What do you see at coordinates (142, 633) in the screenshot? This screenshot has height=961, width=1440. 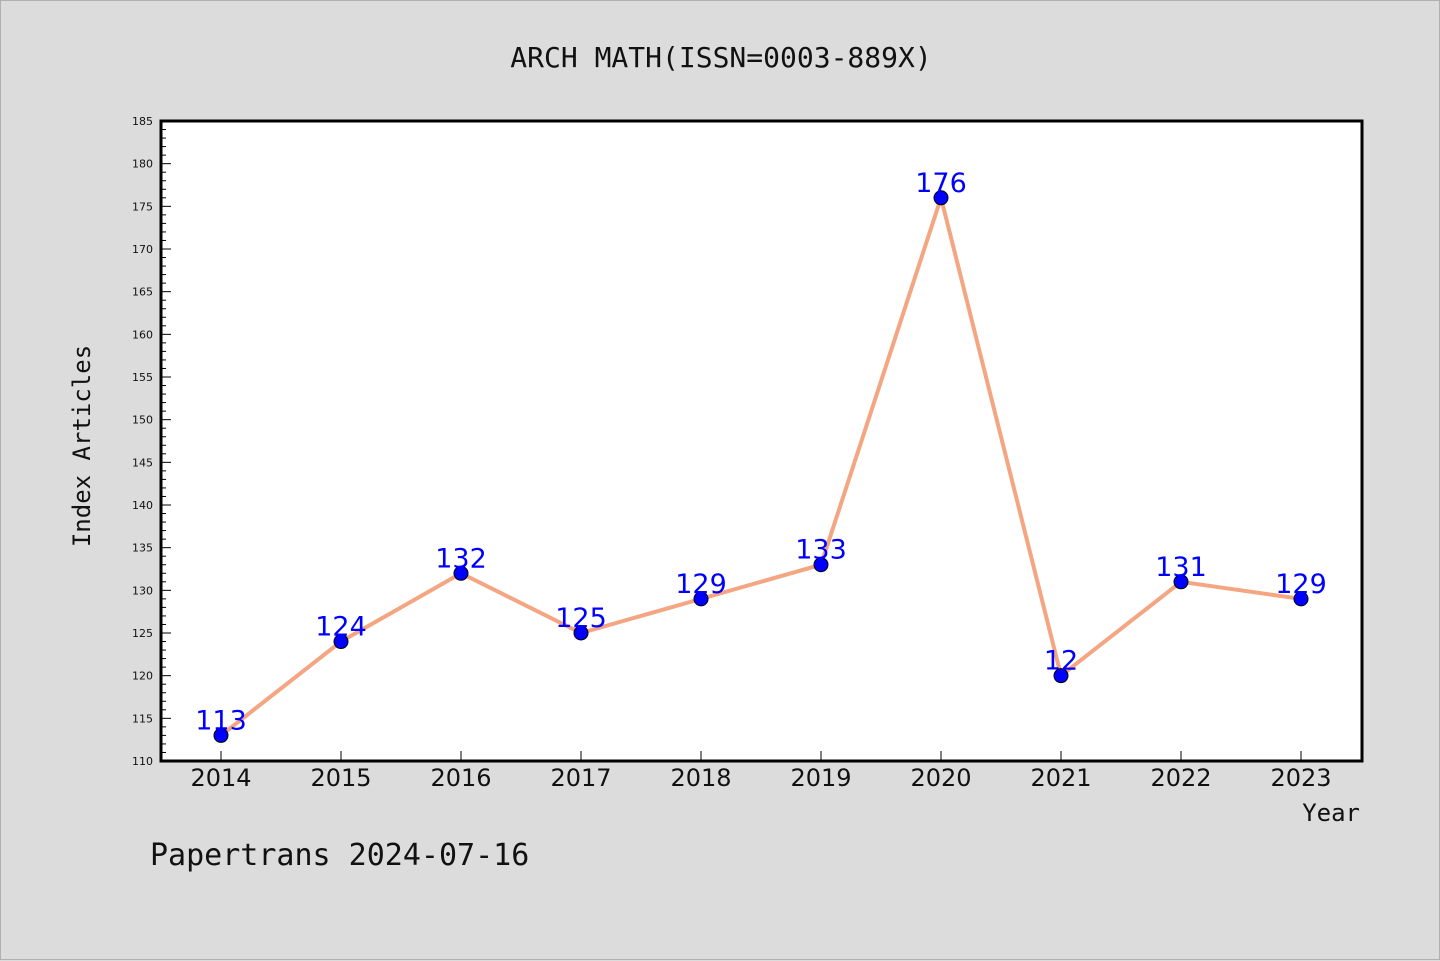 I see `y-tick-label: 125` at bounding box center [142, 633].